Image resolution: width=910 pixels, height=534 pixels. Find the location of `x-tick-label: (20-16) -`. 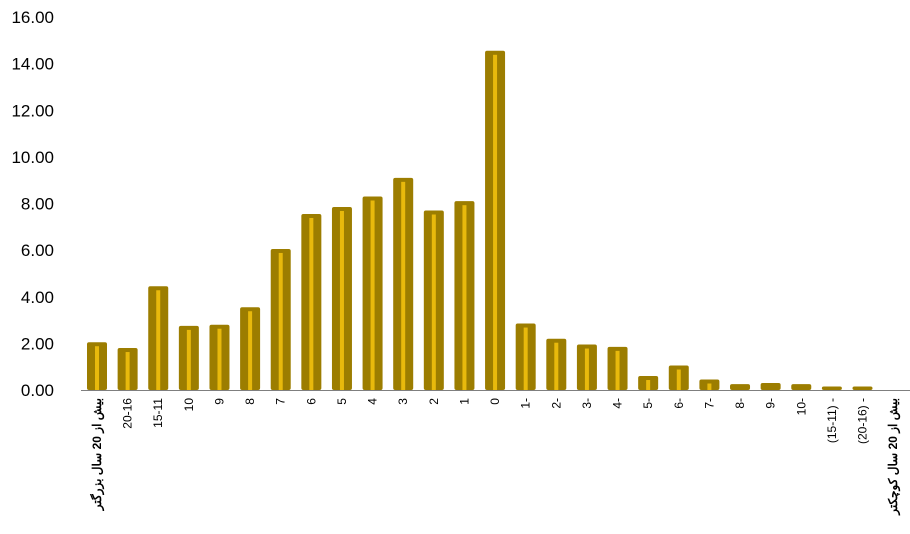

x-tick-label: (20-16) - is located at coordinates (863, 421).